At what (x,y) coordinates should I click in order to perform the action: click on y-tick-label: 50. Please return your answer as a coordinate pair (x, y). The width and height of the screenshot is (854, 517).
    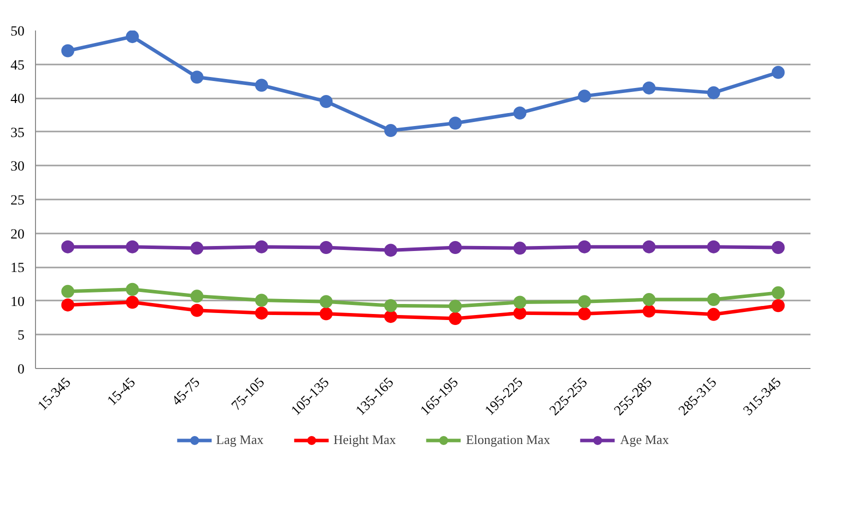
    Looking at the image, I should click on (17, 32).